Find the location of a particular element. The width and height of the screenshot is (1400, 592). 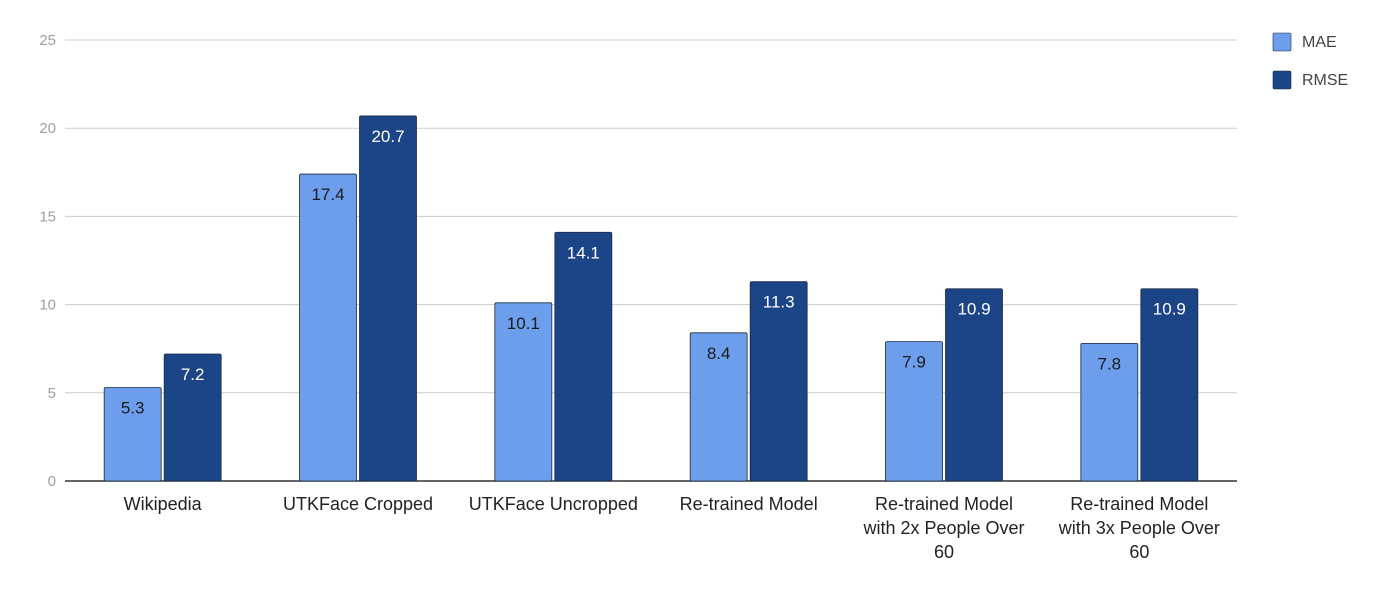

legend-swatch-rmse is located at coordinates (1282, 80).